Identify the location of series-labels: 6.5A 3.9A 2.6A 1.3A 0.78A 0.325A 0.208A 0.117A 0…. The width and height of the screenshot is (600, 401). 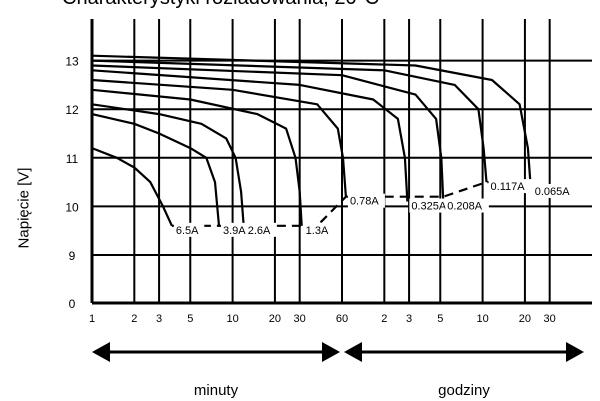
(375, 208).